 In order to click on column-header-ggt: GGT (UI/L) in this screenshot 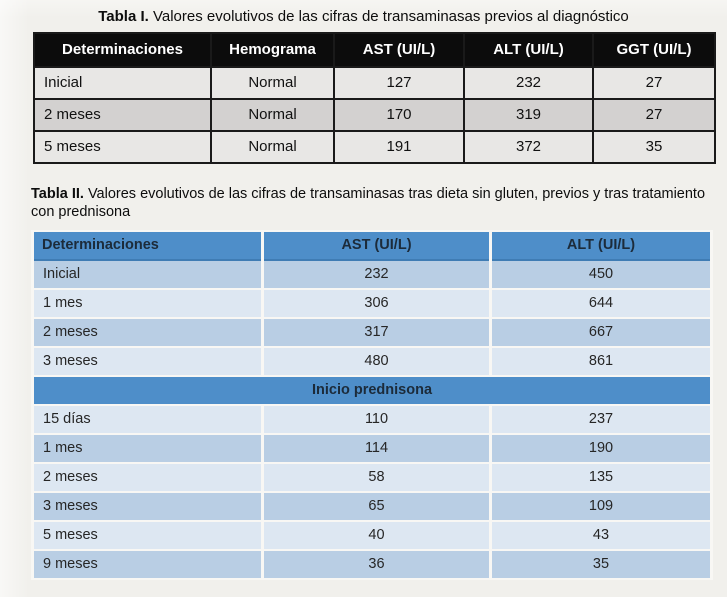, I will do `click(654, 49)`.